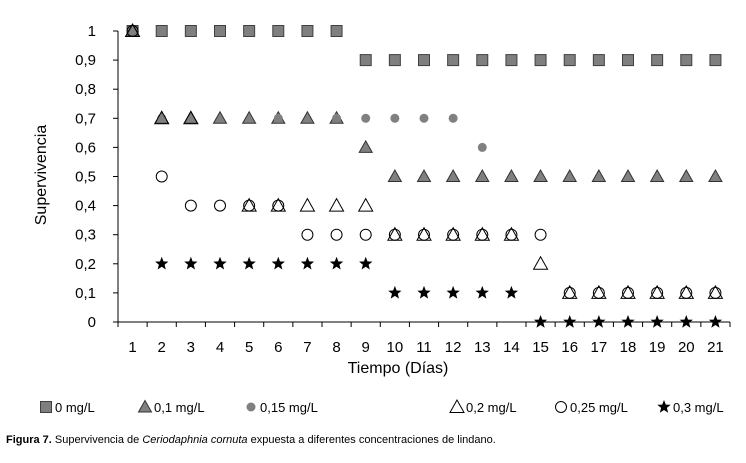 The image size is (746, 463). I want to click on legend-item: 0,15 mg/L, so click(282, 407).